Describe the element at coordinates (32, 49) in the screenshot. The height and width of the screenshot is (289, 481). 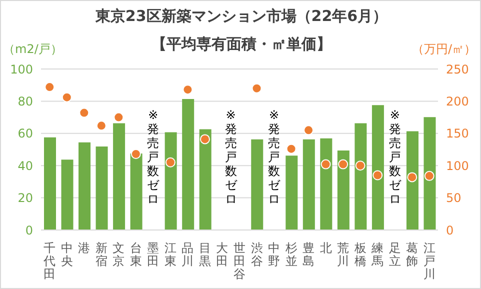
I see `y-axis-title: （m2/戸）` at that location.